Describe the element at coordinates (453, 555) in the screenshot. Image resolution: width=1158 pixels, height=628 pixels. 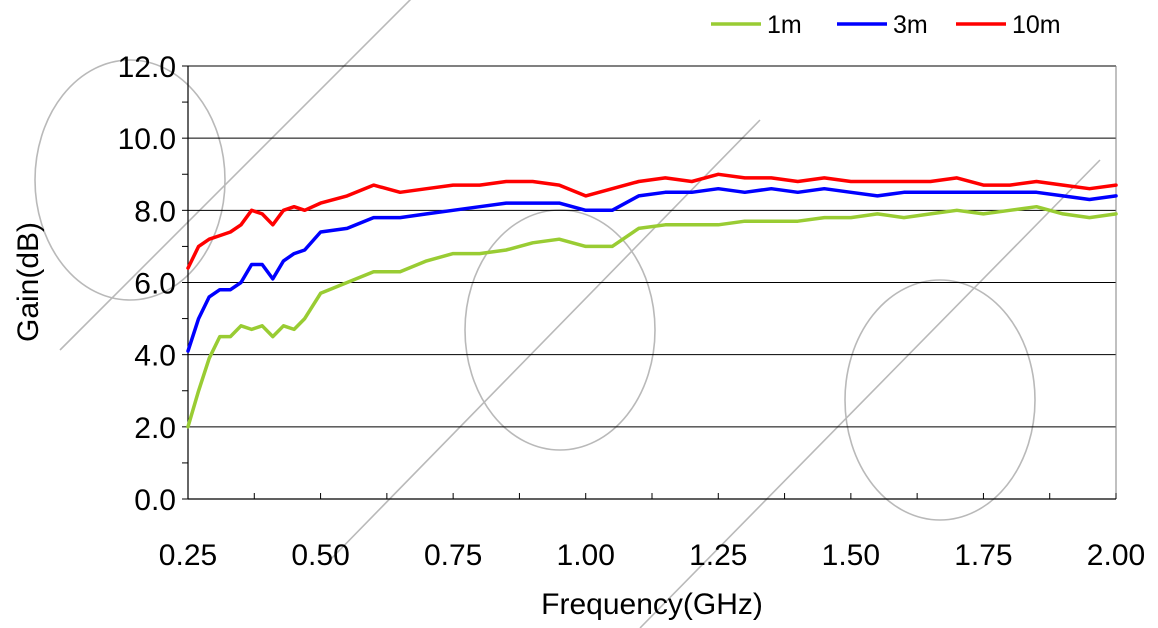
I see `x-tick-label: 0.75` at that location.